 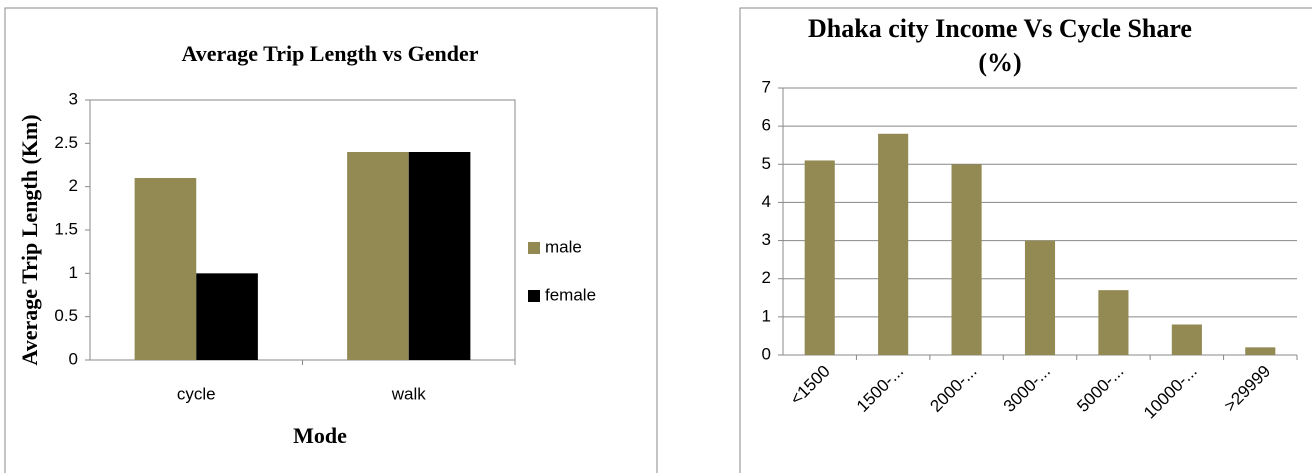 What do you see at coordinates (29, 239) in the screenshot?
I see `y-axis-label: Average Trip Length (Km)` at bounding box center [29, 239].